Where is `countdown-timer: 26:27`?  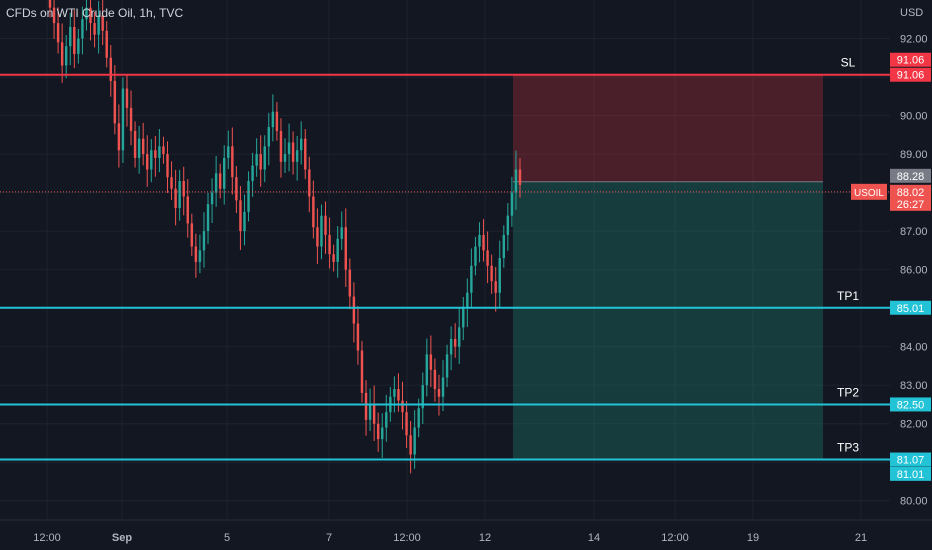
countdown-timer: 26:27 is located at coordinates (911, 205).